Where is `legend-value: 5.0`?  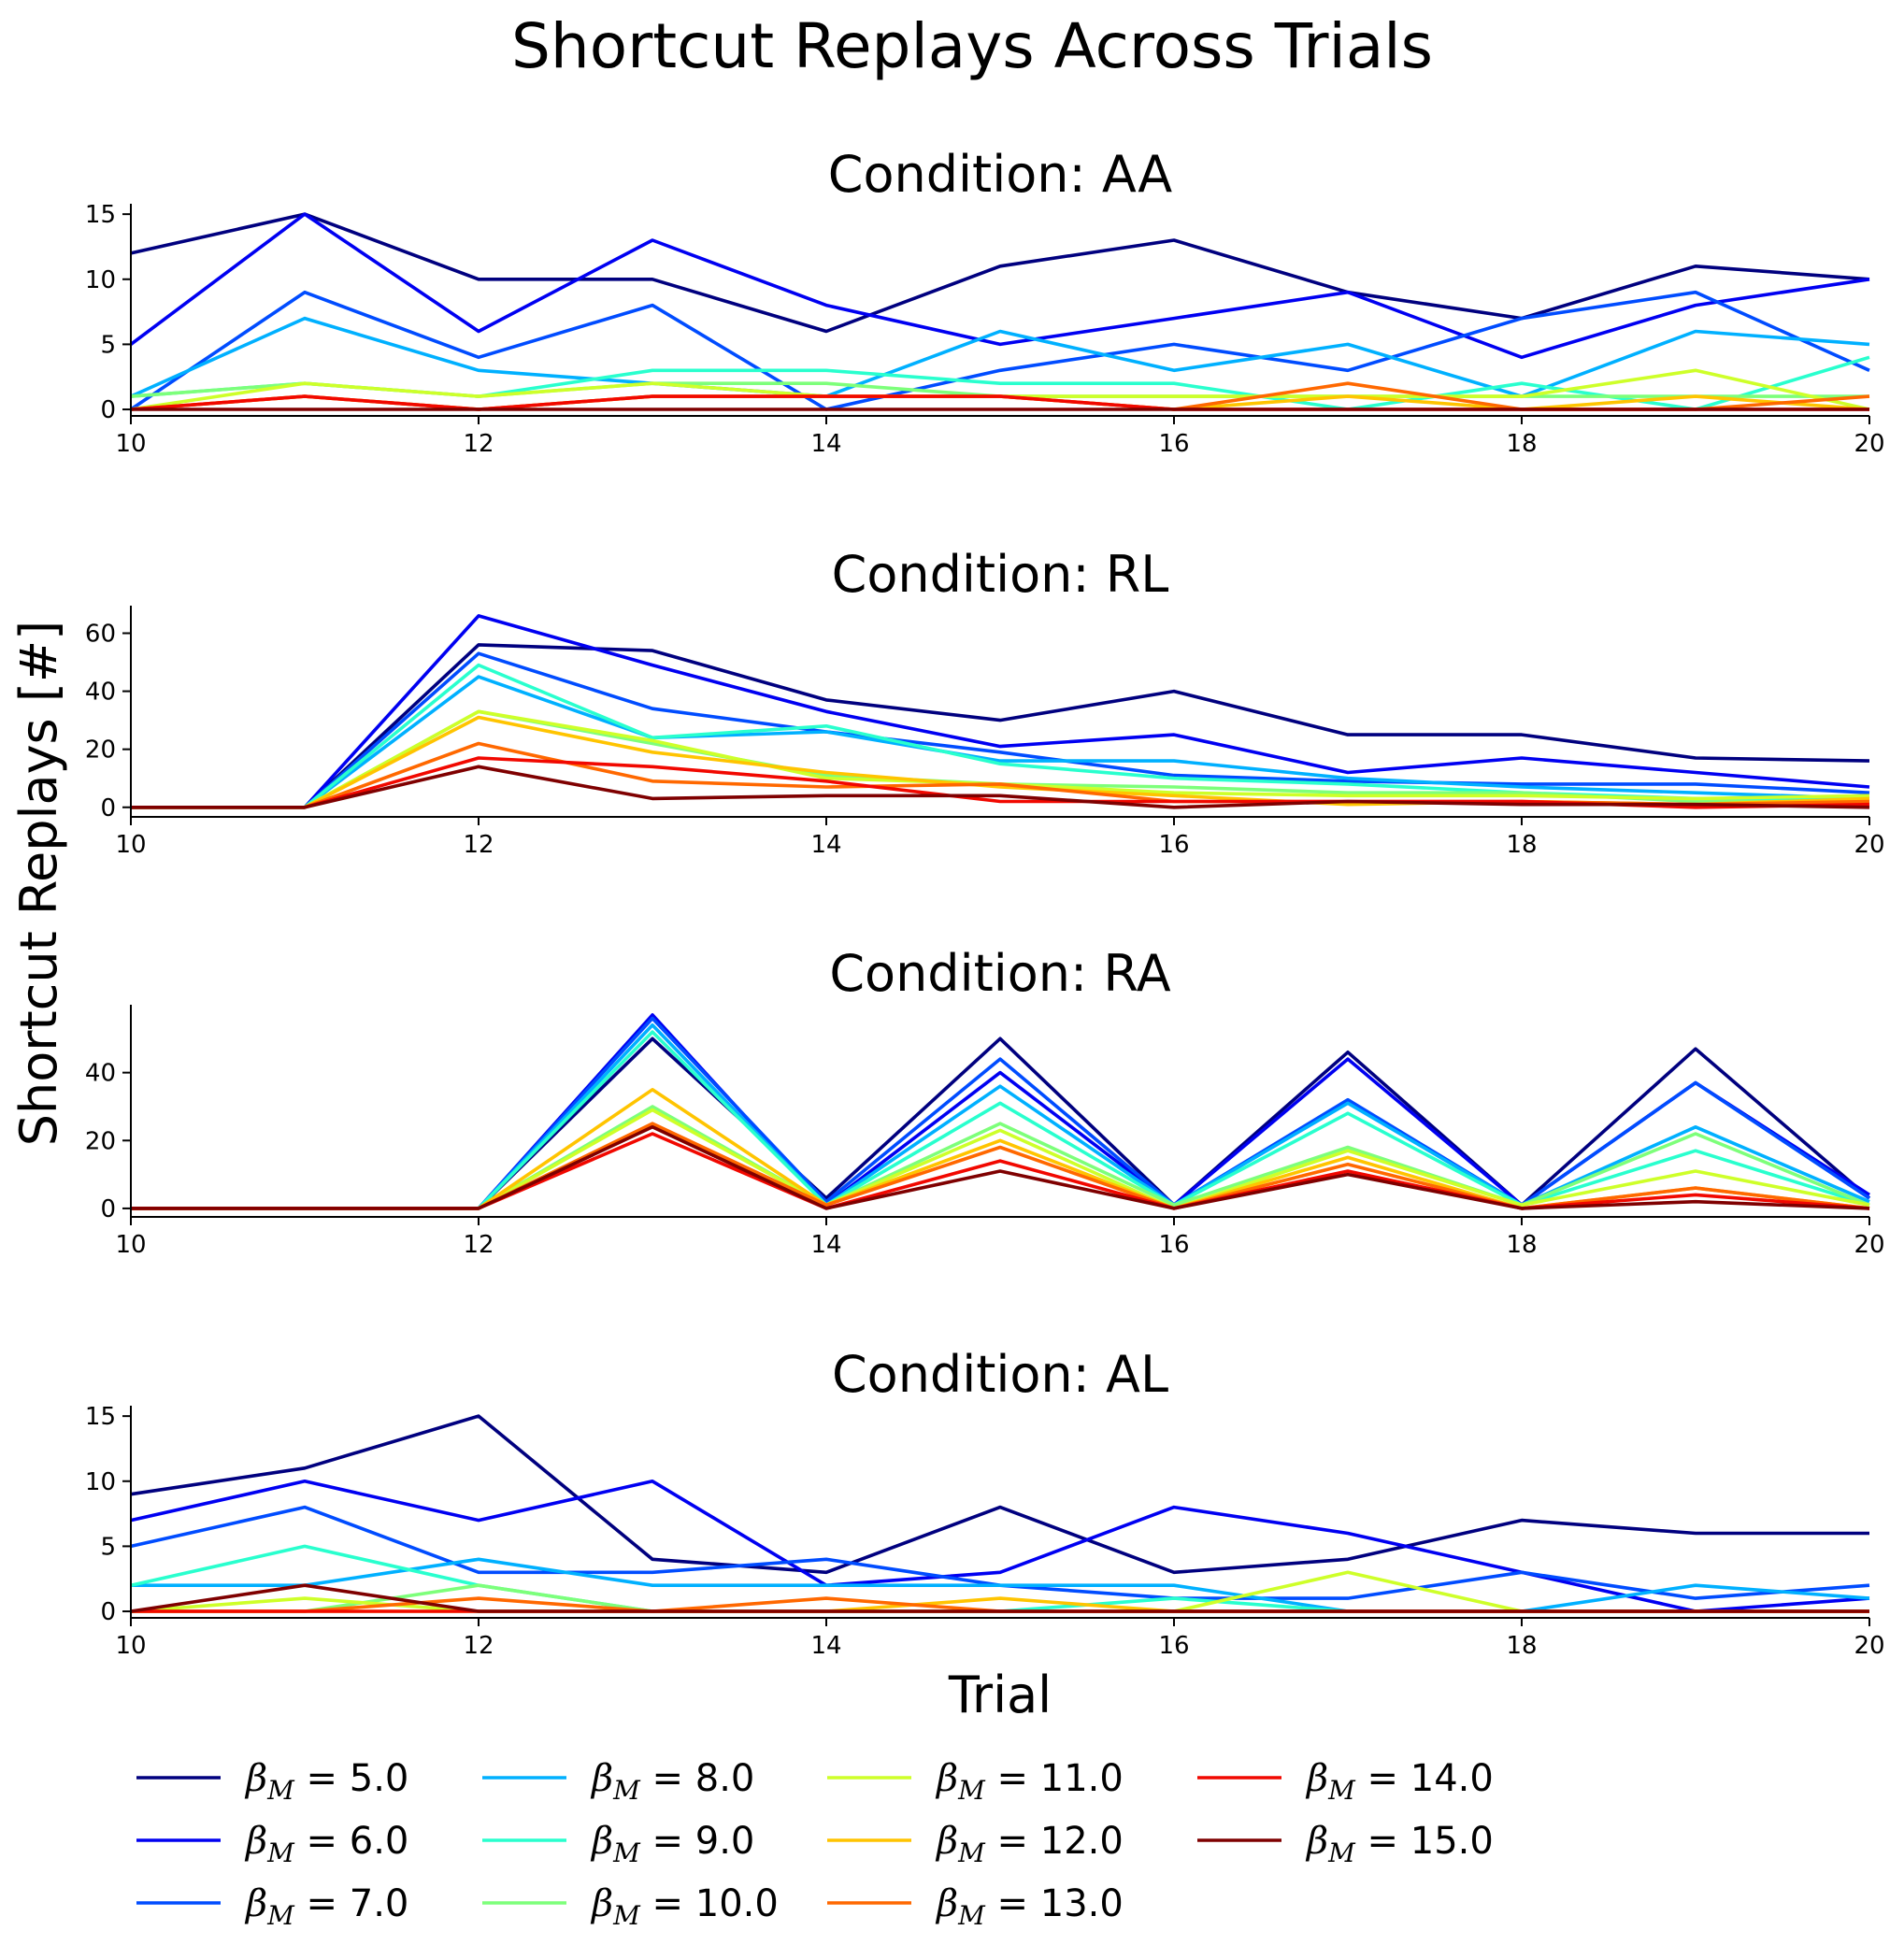
legend-value: 5.0 is located at coordinates (379, 1778).